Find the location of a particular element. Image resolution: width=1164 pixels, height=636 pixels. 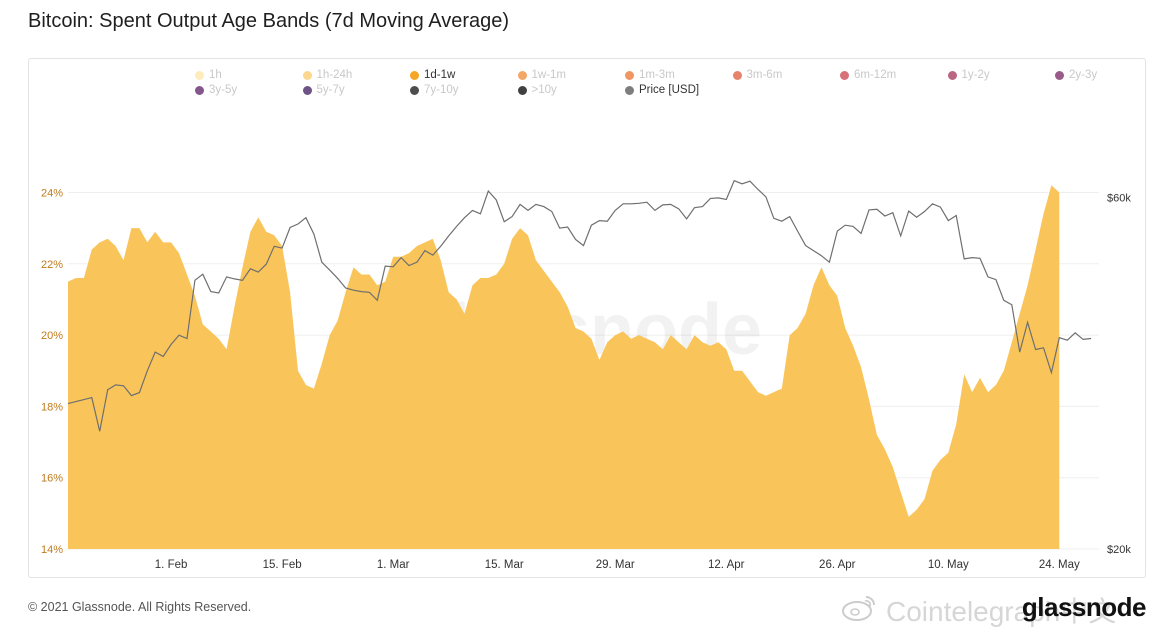

legend-item-5y-7y: 5y-7y is located at coordinates (323, 90).